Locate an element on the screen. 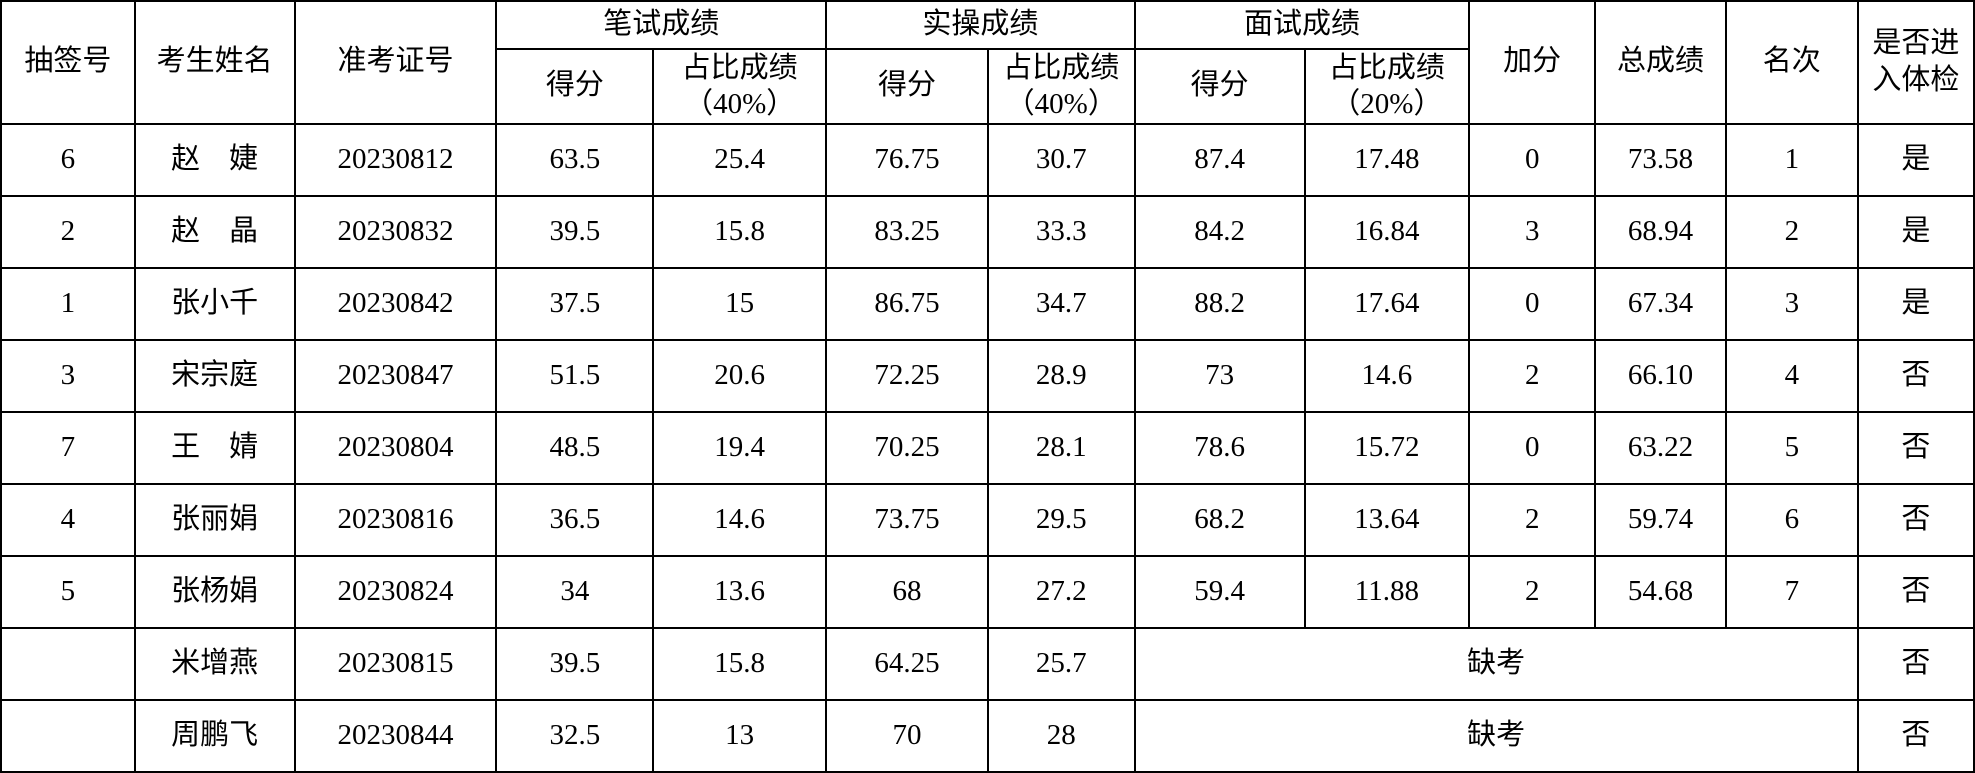 This screenshot has width=1975, height=773. cell-draw-number: 3 is located at coordinates (68, 375).